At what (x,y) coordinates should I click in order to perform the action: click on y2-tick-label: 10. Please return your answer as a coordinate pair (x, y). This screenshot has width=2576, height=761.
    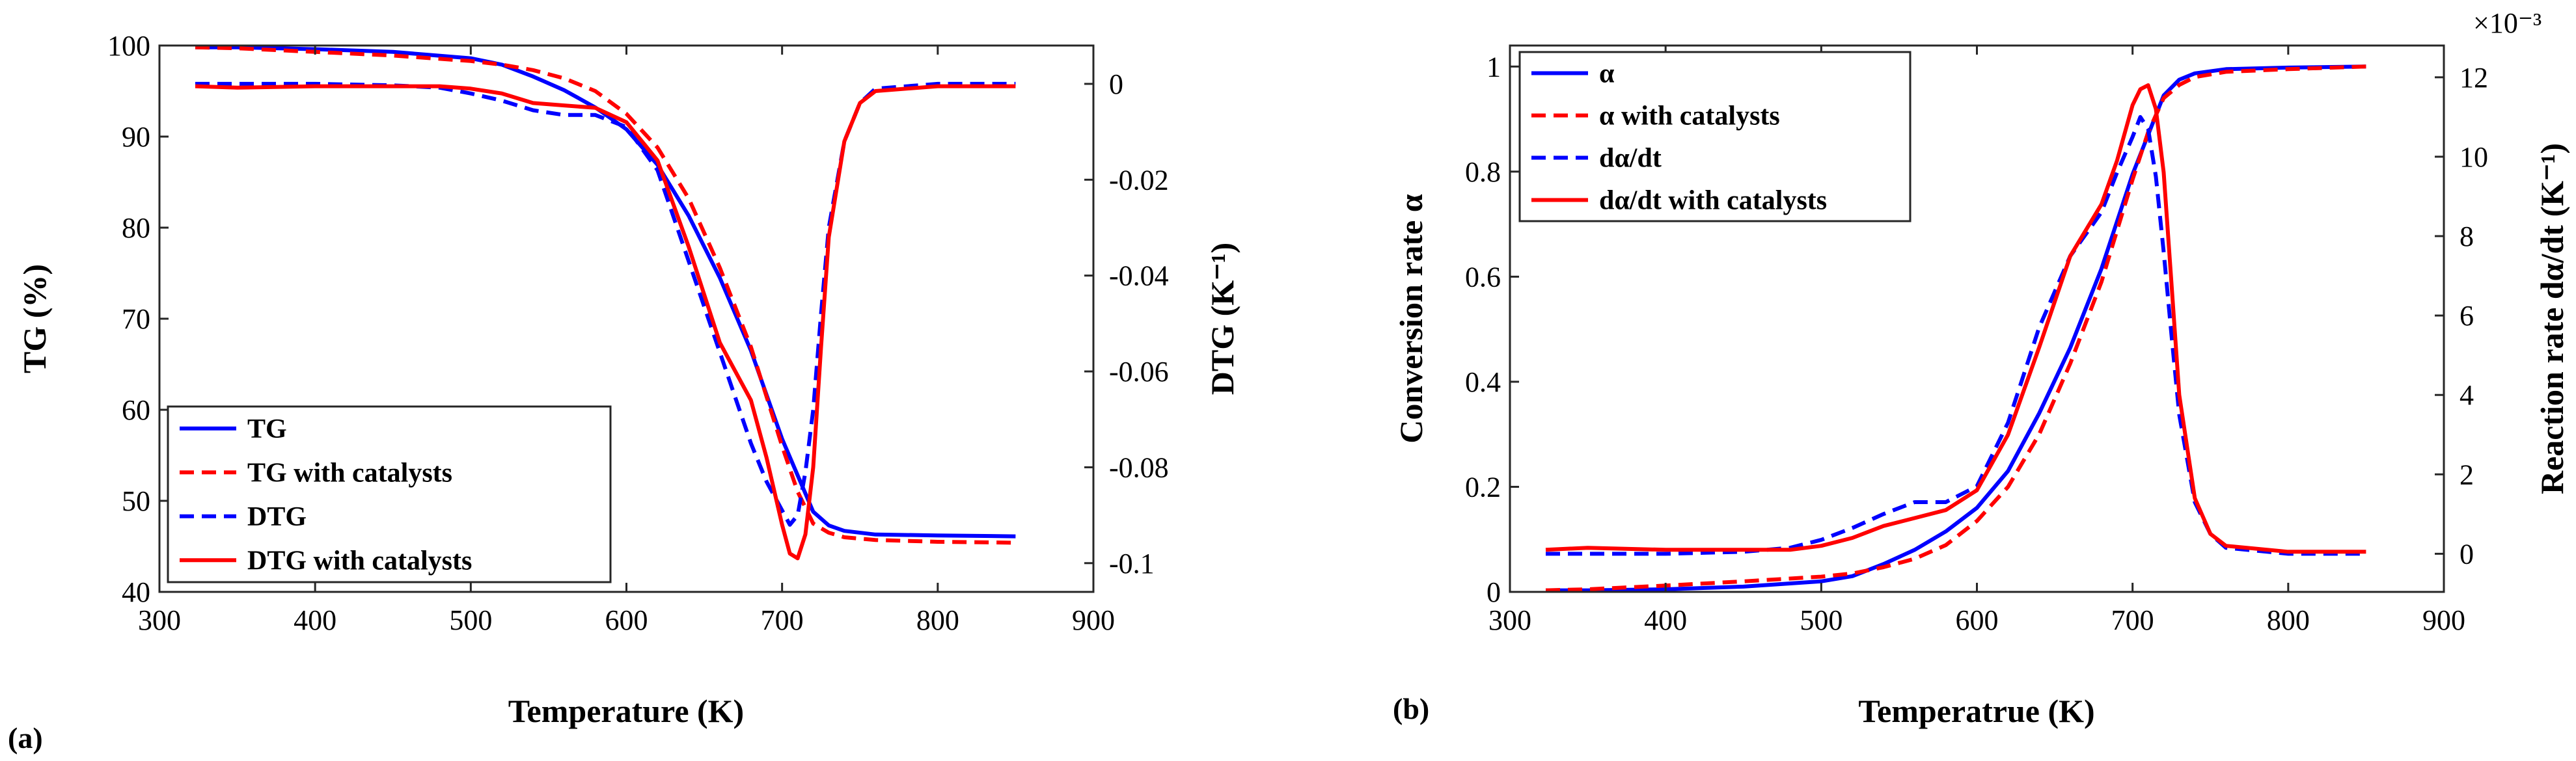
    Looking at the image, I should click on (2474, 157).